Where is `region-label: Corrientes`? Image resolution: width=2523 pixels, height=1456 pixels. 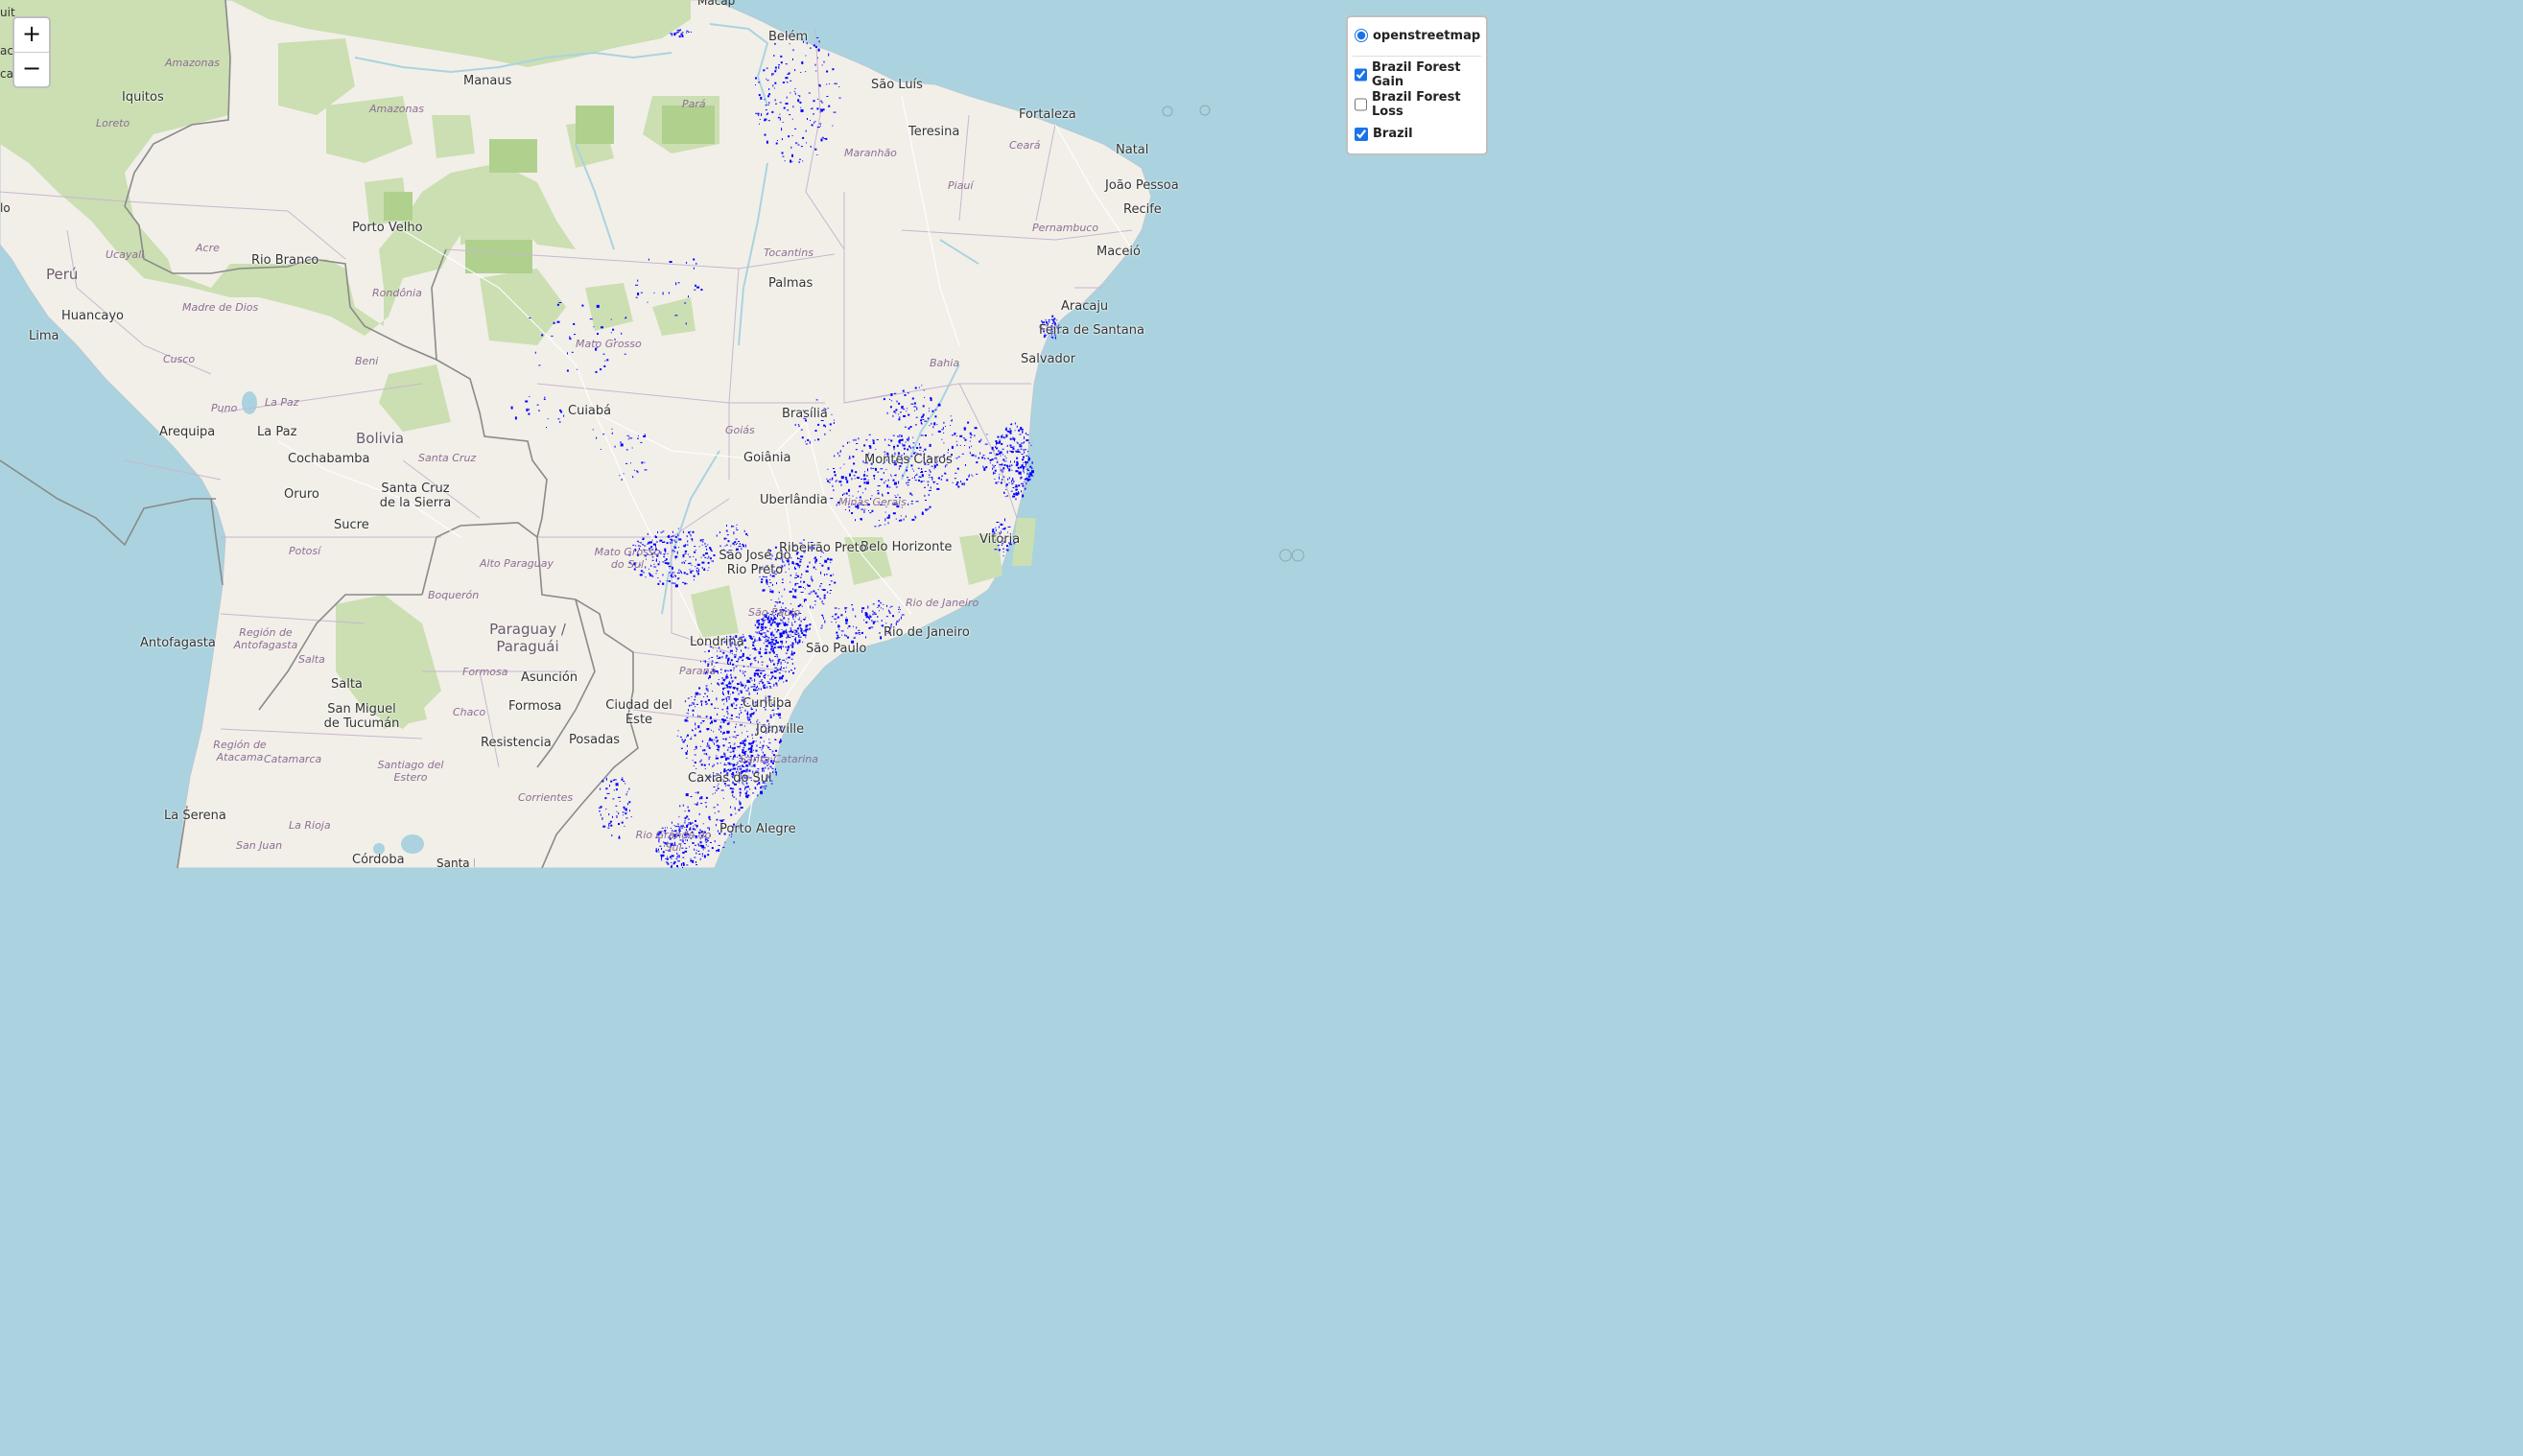
region-label: Corrientes is located at coordinates (546, 798).